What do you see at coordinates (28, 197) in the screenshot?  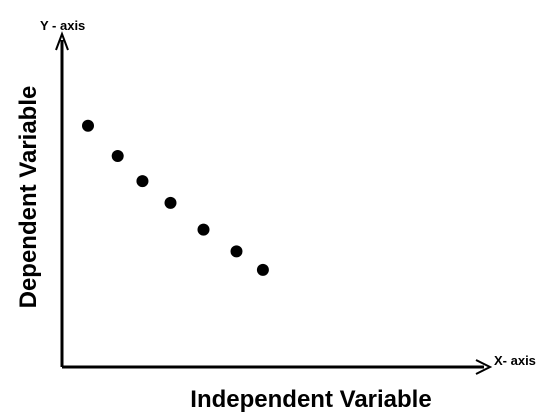 I see `y-axis-title: Dependent Variable` at bounding box center [28, 197].